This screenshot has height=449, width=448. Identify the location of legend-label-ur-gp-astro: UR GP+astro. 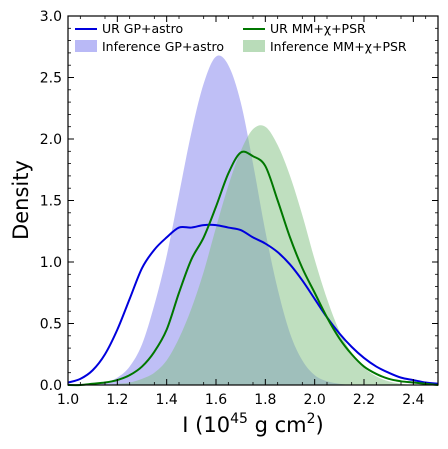
(142, 28).